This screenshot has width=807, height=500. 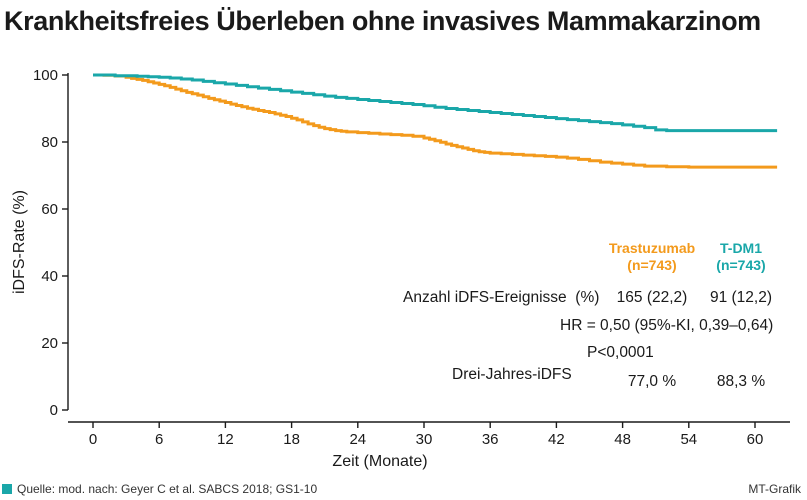 I want to click on y-axis-title: iDFS-Rate (%), so click(x=19, y=242).